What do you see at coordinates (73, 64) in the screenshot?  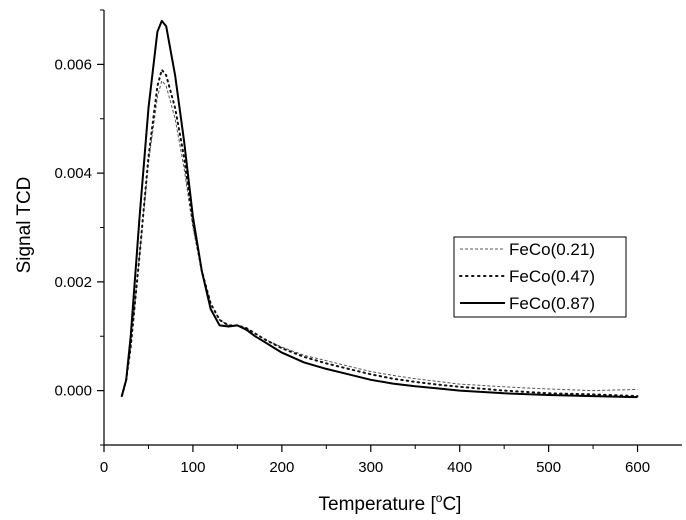 I see `y-tick-label: 0.006` at bounding box center [73, 64].